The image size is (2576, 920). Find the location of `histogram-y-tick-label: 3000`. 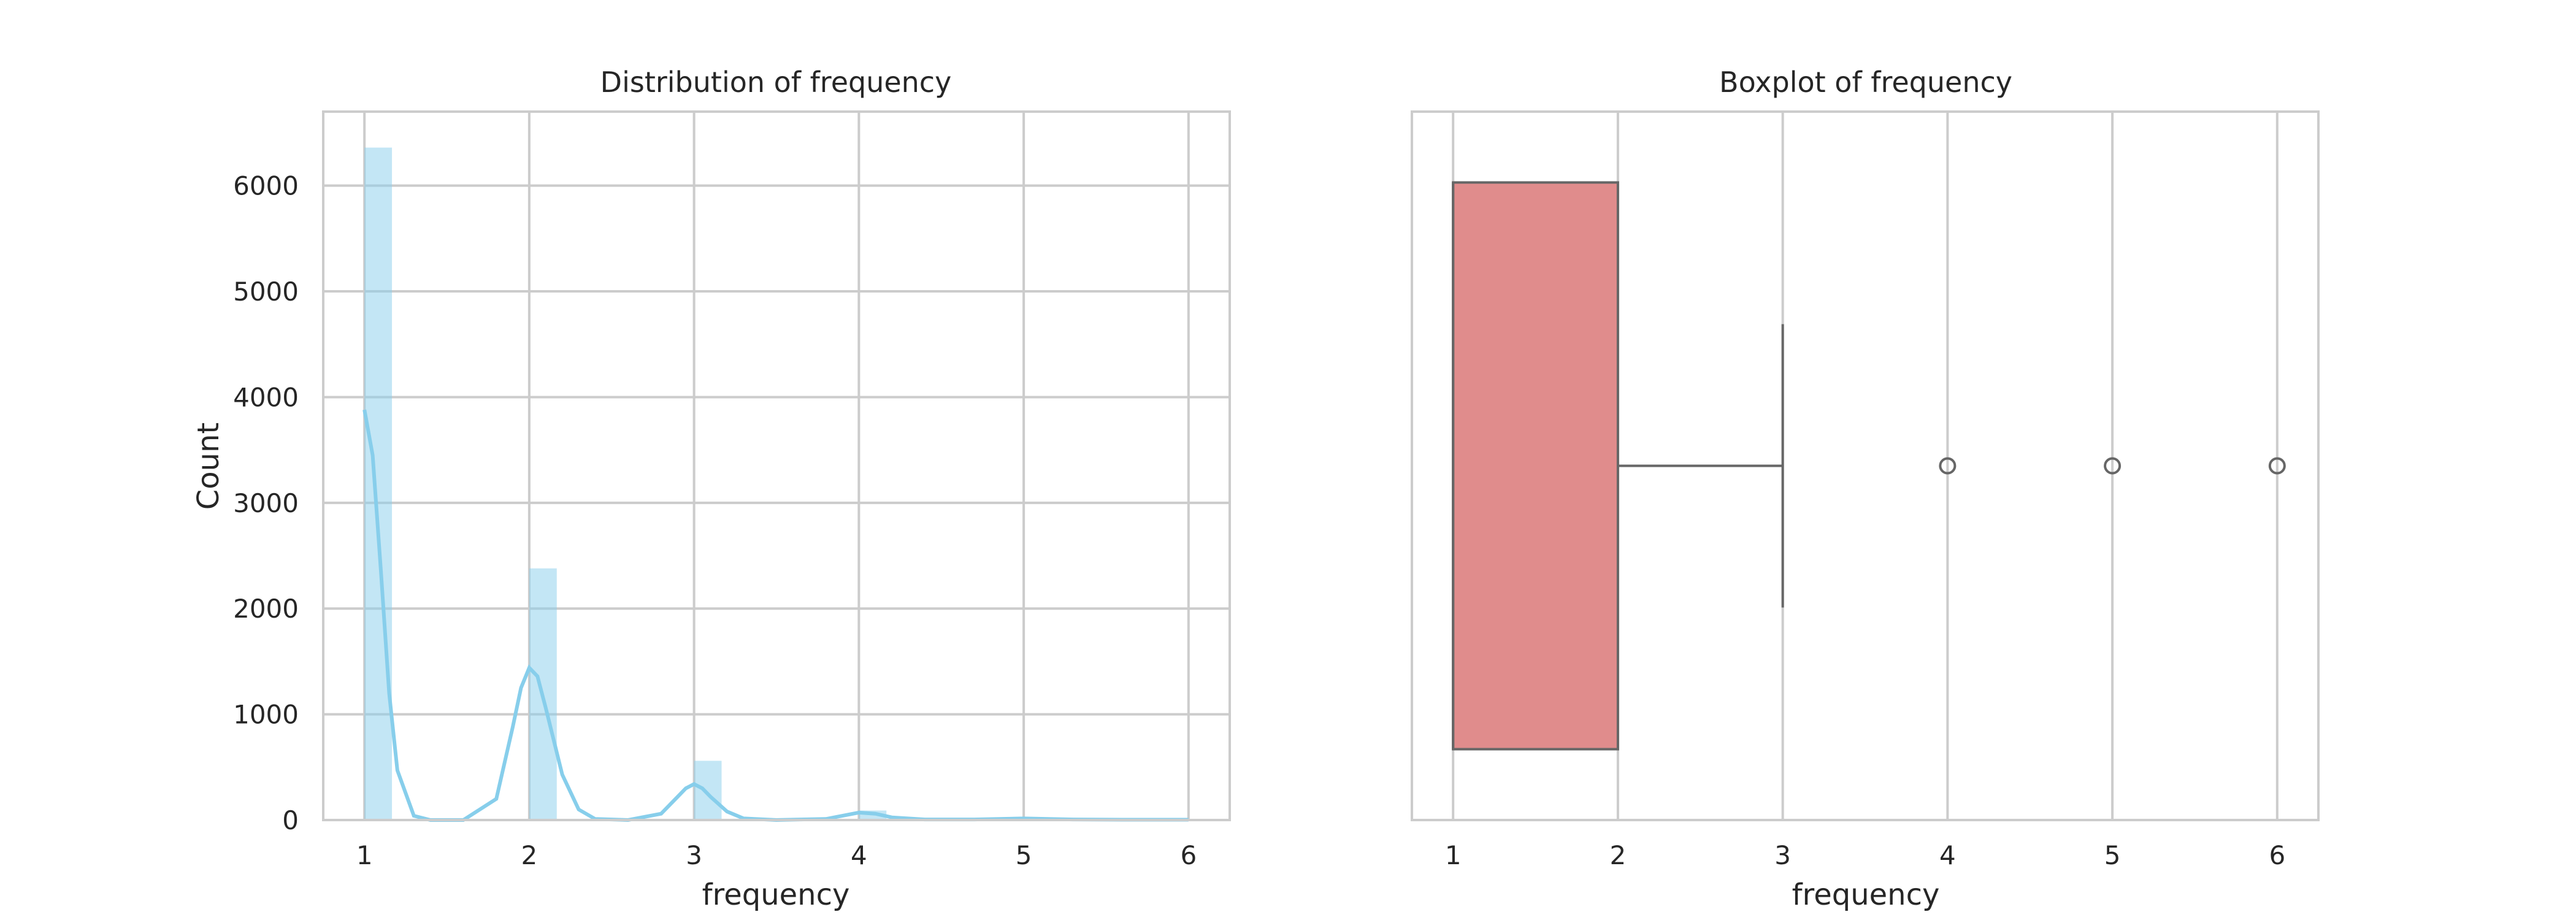

histogram-y-tick-label: 3000 is located at coordinates (266, 503).